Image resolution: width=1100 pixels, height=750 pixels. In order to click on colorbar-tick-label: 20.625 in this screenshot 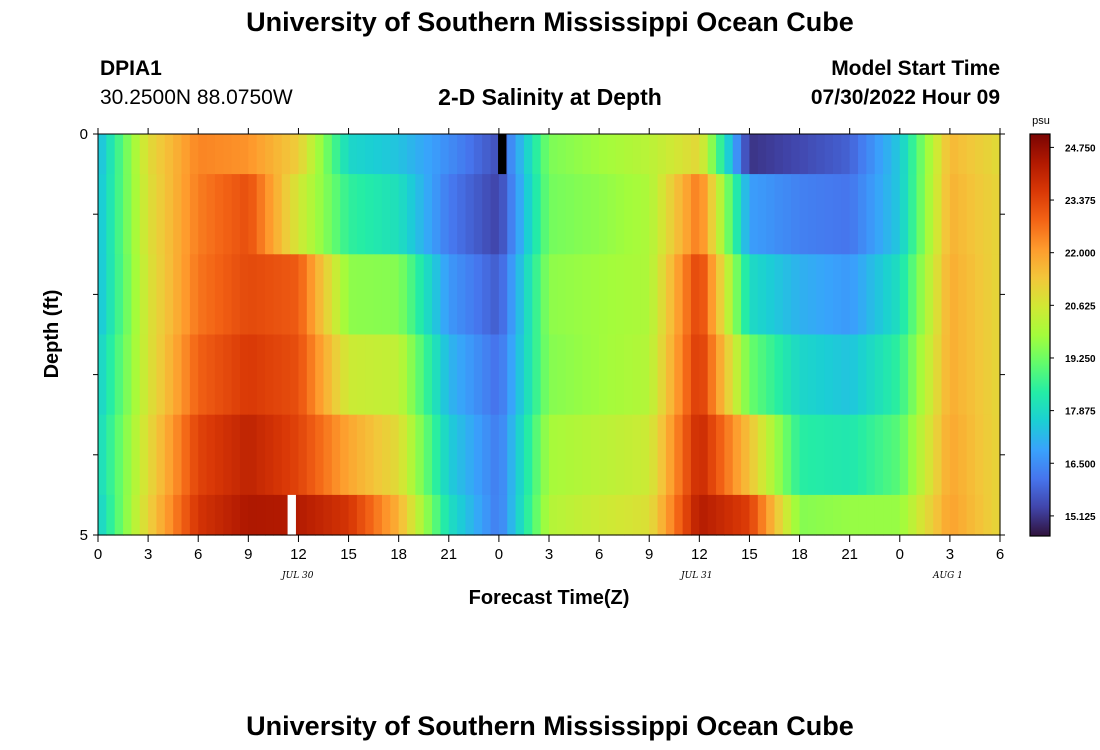, I will do `click(1080, 306)`.